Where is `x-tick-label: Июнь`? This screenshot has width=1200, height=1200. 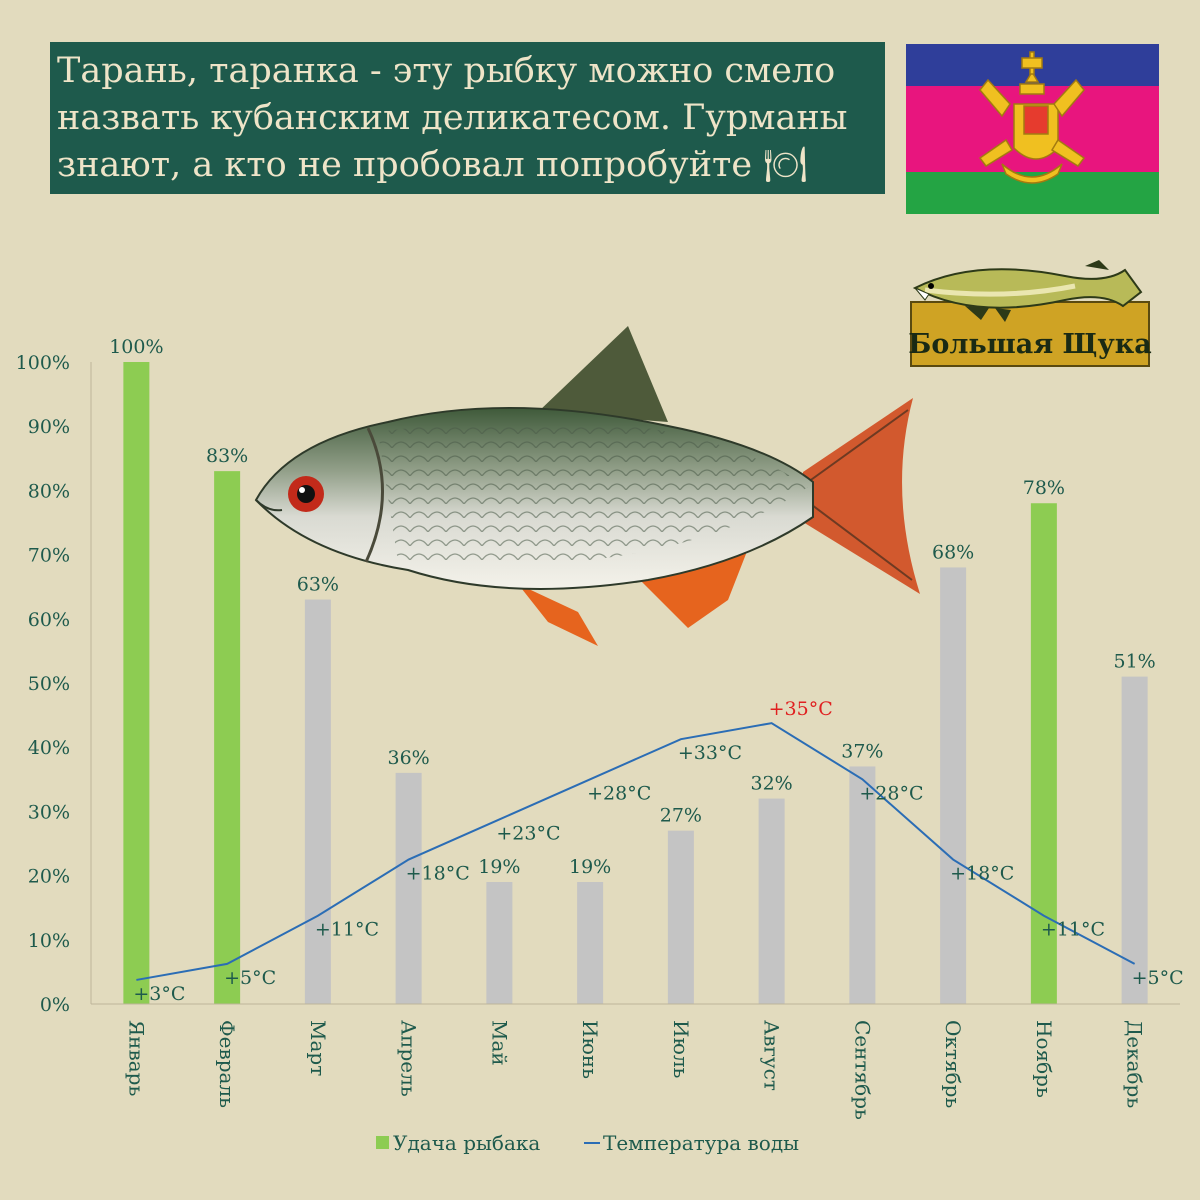
x-tick-label: Июнь is located at coordinates (590, 1049).